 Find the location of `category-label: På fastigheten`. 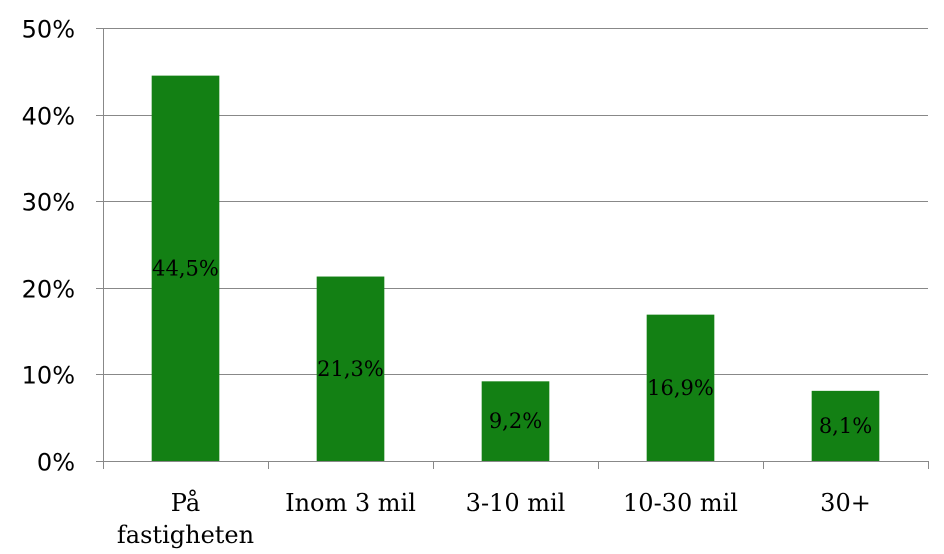

category-label: På fastigheten is located at coordinates (185, 518).